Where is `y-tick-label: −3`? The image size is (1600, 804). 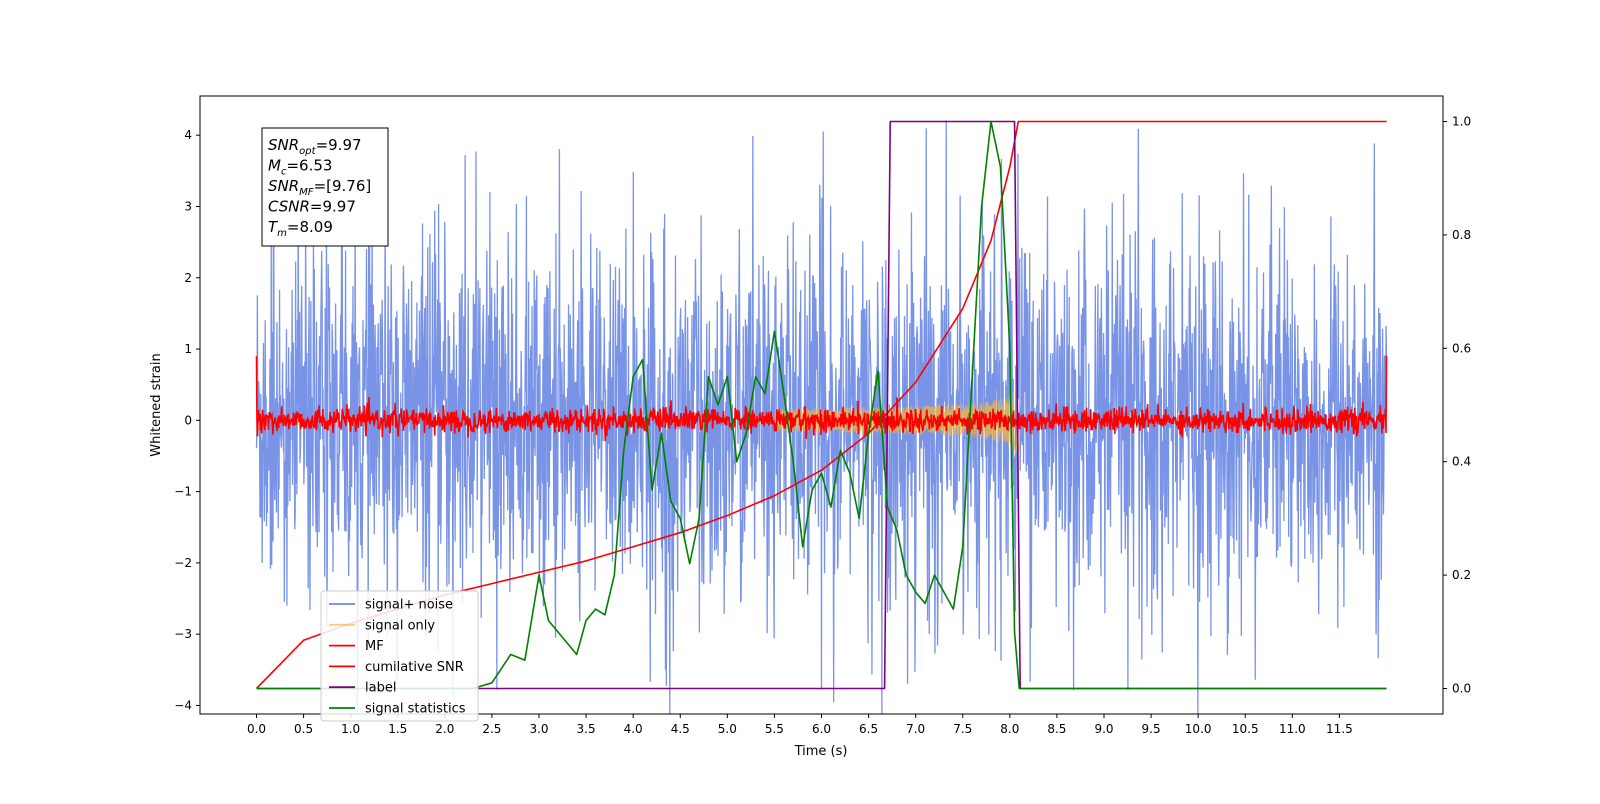
y-tick-label: −3 is located at coordinates (183, 634).